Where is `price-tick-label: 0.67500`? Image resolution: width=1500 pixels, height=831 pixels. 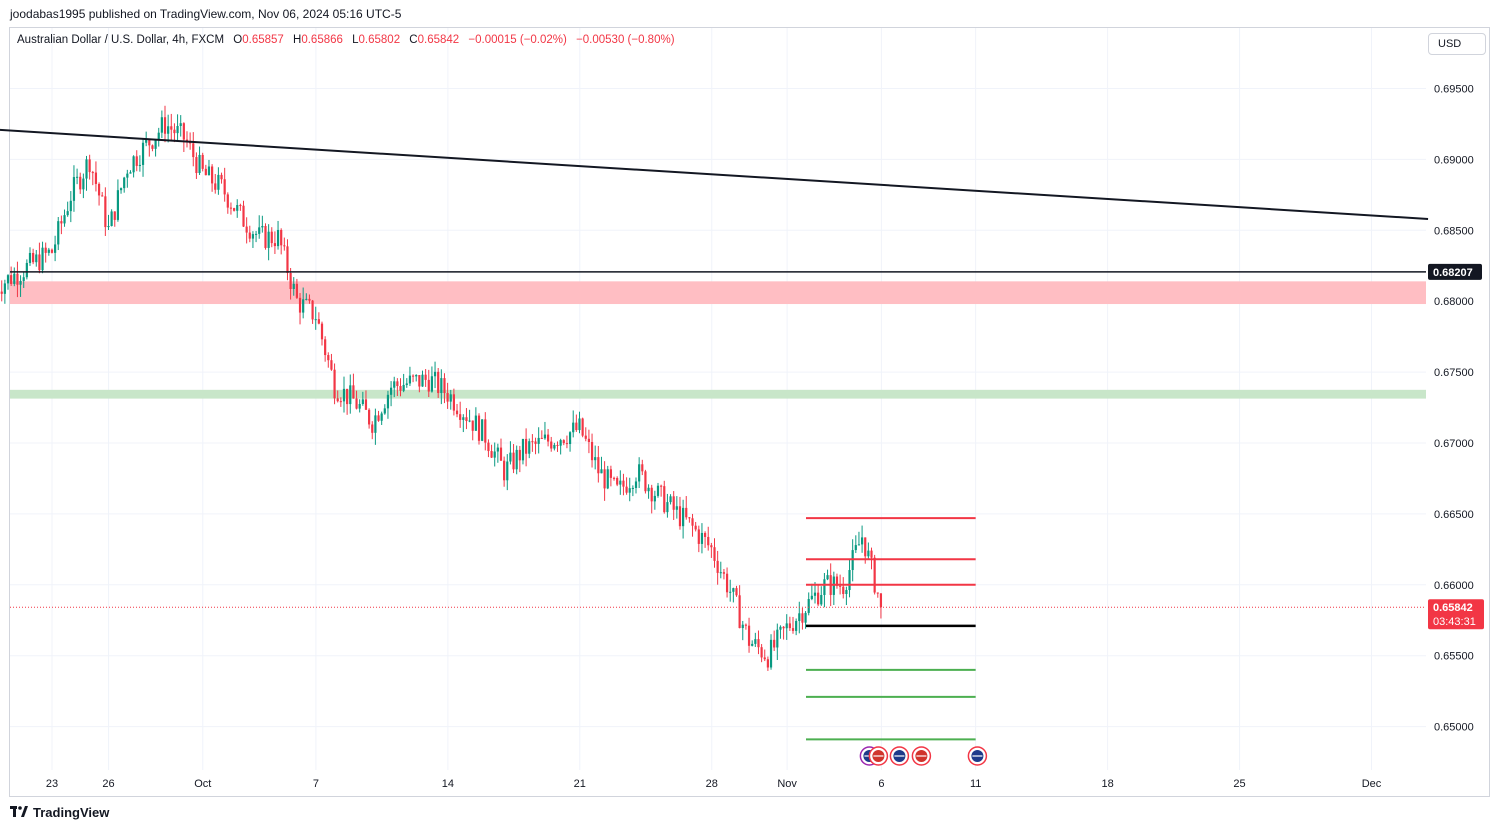
price-tick-label: 0.67500 is located at coordinates (1454, 373).